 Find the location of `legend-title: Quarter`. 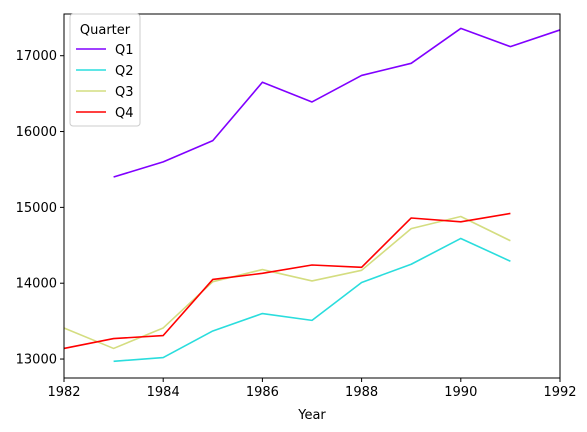

legend-title: Quarter is located at coordinates (105, 30).